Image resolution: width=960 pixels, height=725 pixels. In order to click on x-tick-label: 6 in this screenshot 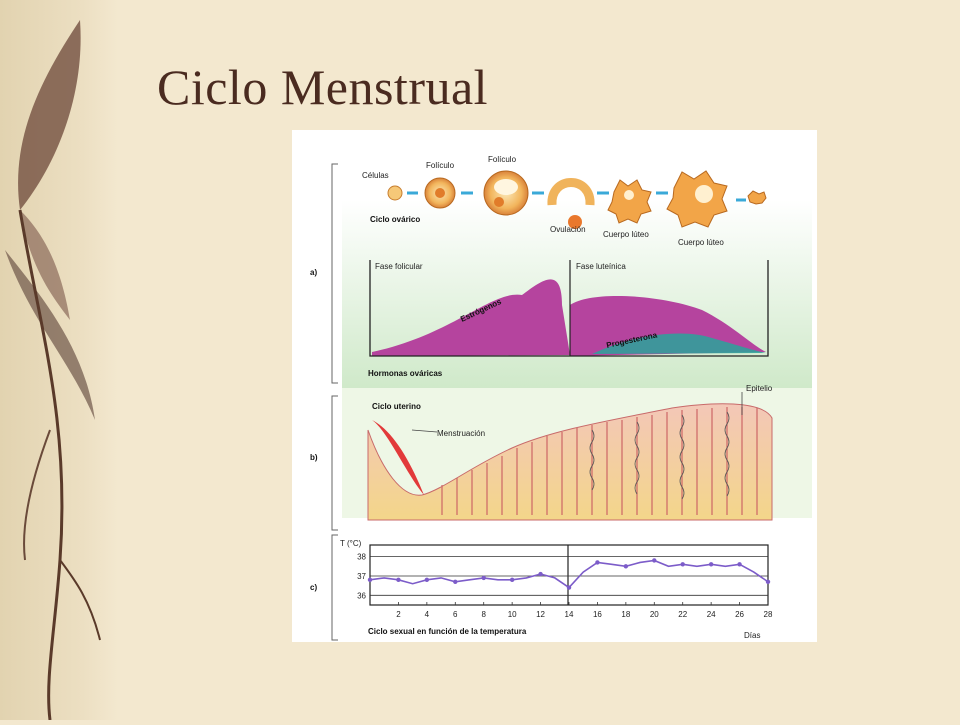, I will do `click(455, 614)`.